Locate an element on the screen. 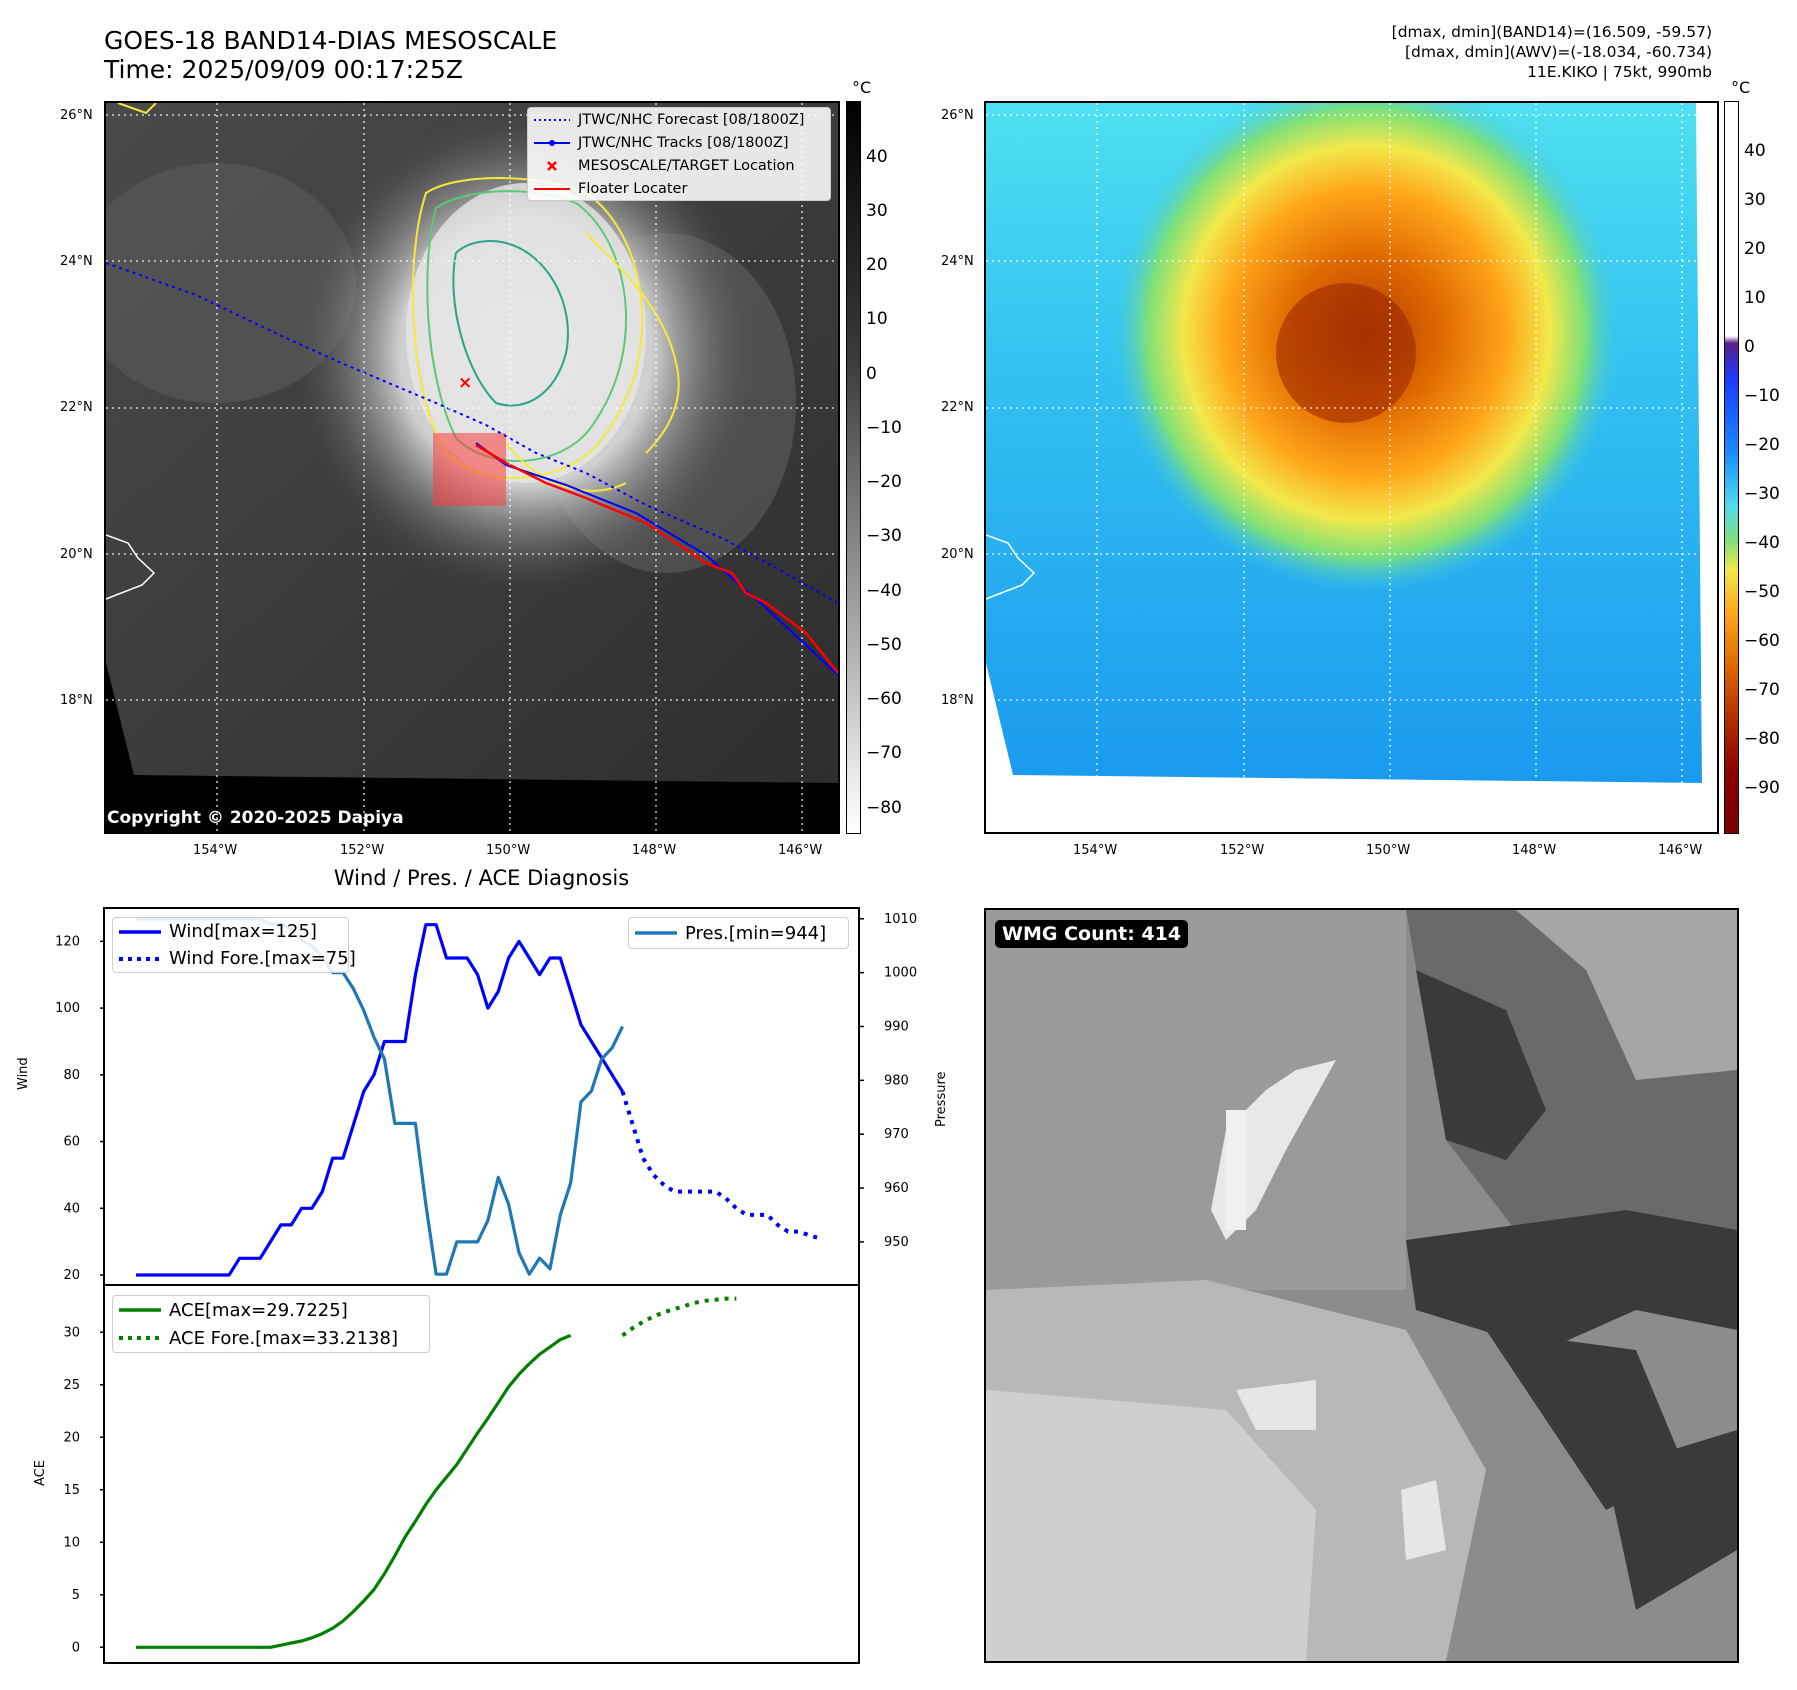  copyright-text: Copyright © 2020-2025 Dapiya is located at coordinates (255, 818).